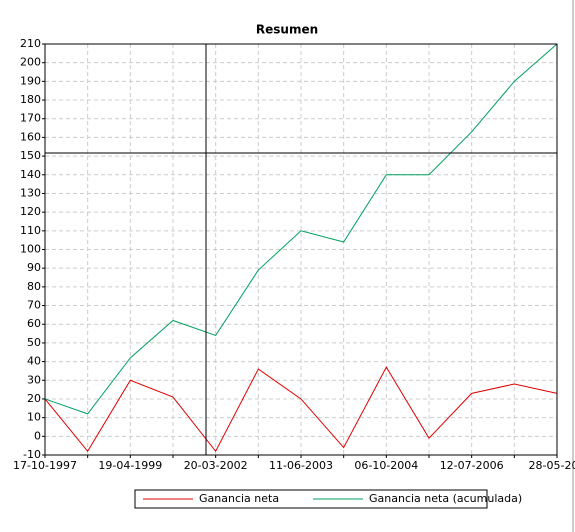 This screenshot has width=575, height=532. I want to click on y-tick-label: 30, so click(34, 379).